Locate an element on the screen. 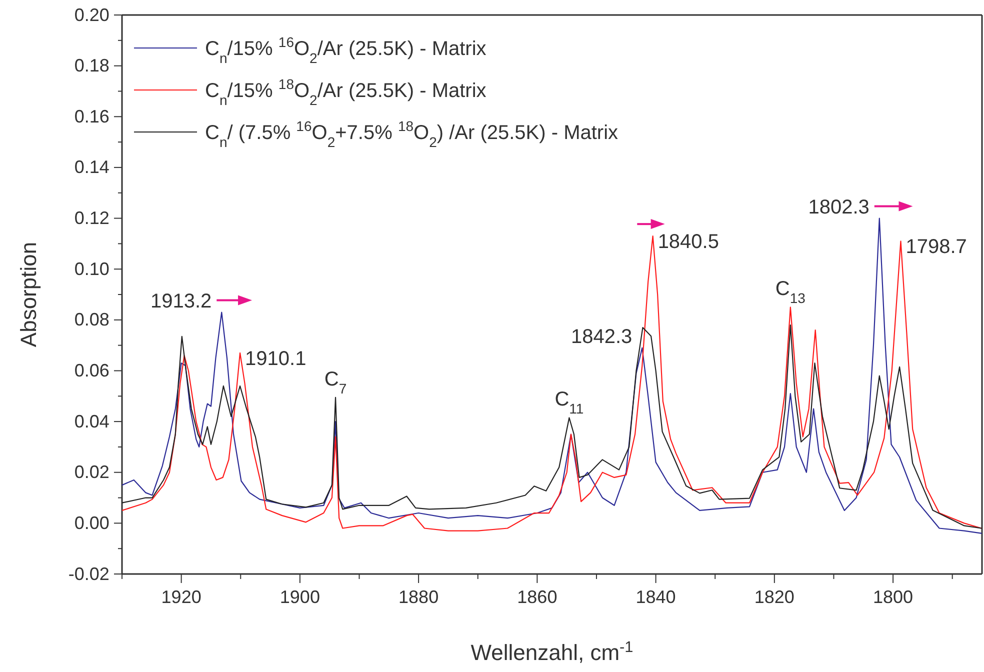  x-tick-label: 1800 is located at coordinates (893, 596).